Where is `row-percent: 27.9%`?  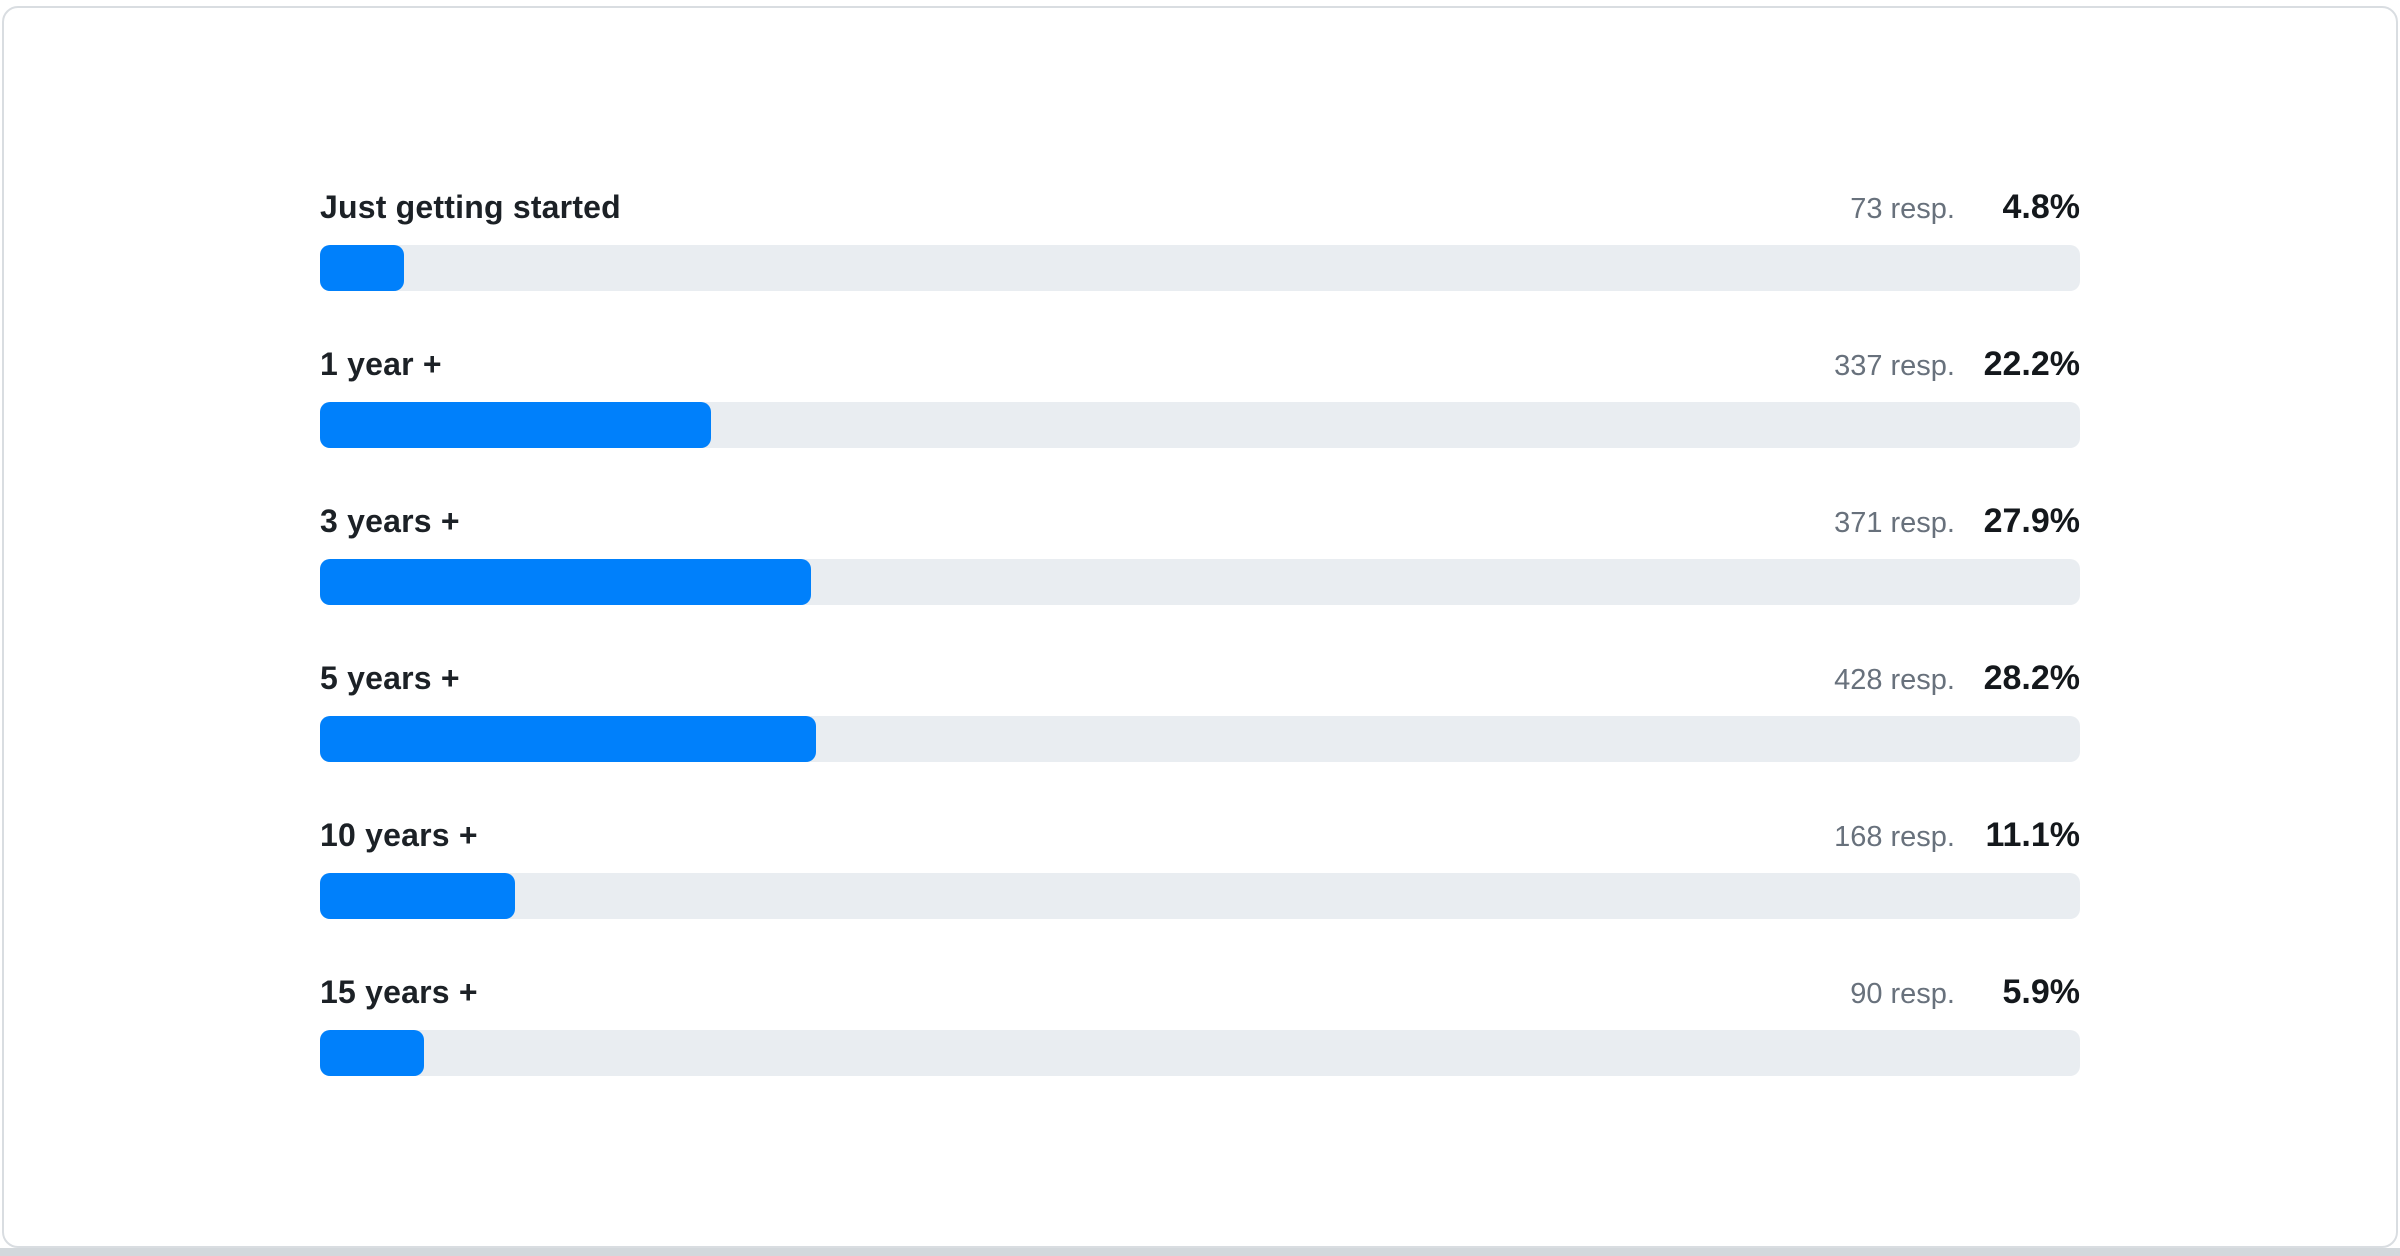 row-percent: 27.9% is located at coordinates (2031, 521).